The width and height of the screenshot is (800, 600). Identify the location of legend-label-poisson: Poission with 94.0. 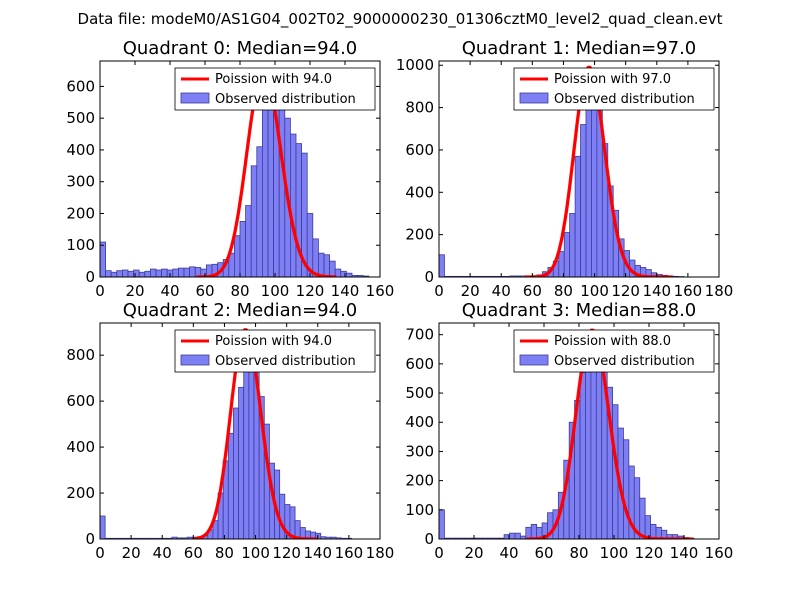
(273, 341).